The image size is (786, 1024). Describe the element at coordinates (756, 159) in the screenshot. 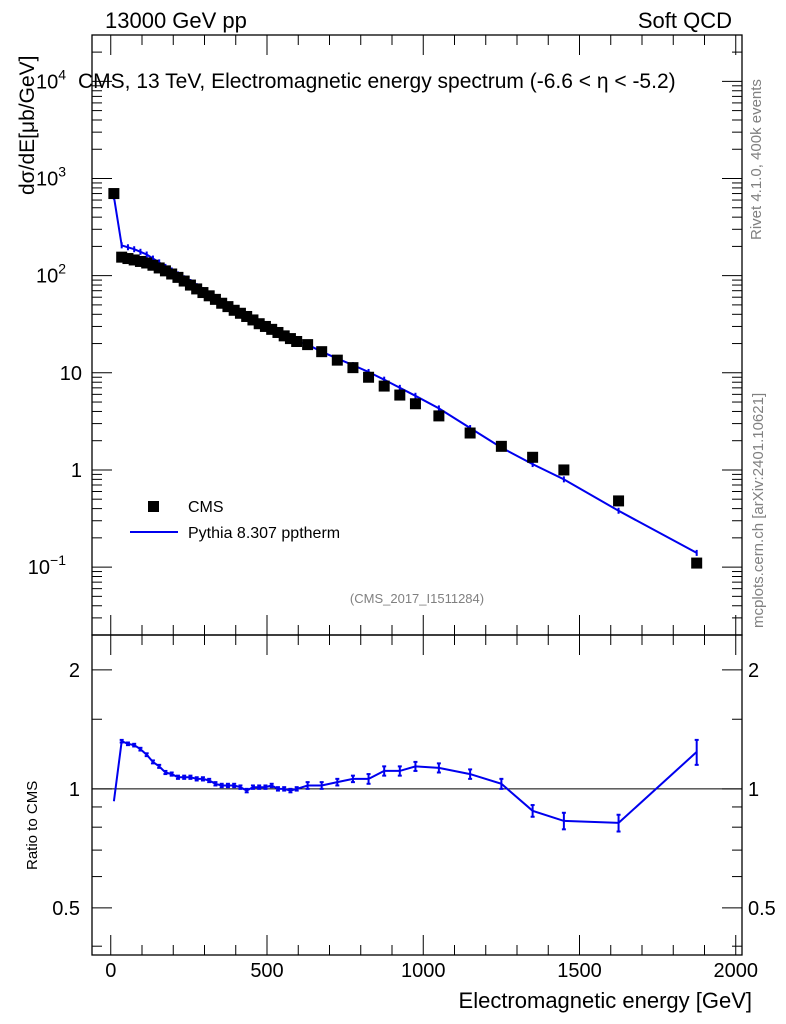

I see `rivet-version-label: Rivet 4.1.0, 400k events` at that location.